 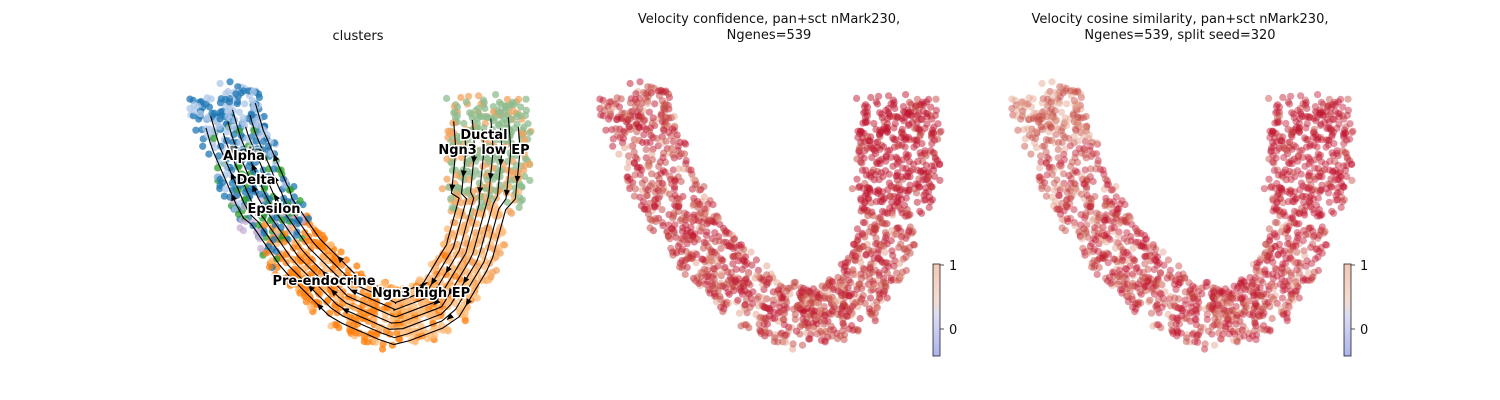 I want to click on panel2-title: Velocity confidence, pan+sct nMark230,, so click(x=769, y=19).